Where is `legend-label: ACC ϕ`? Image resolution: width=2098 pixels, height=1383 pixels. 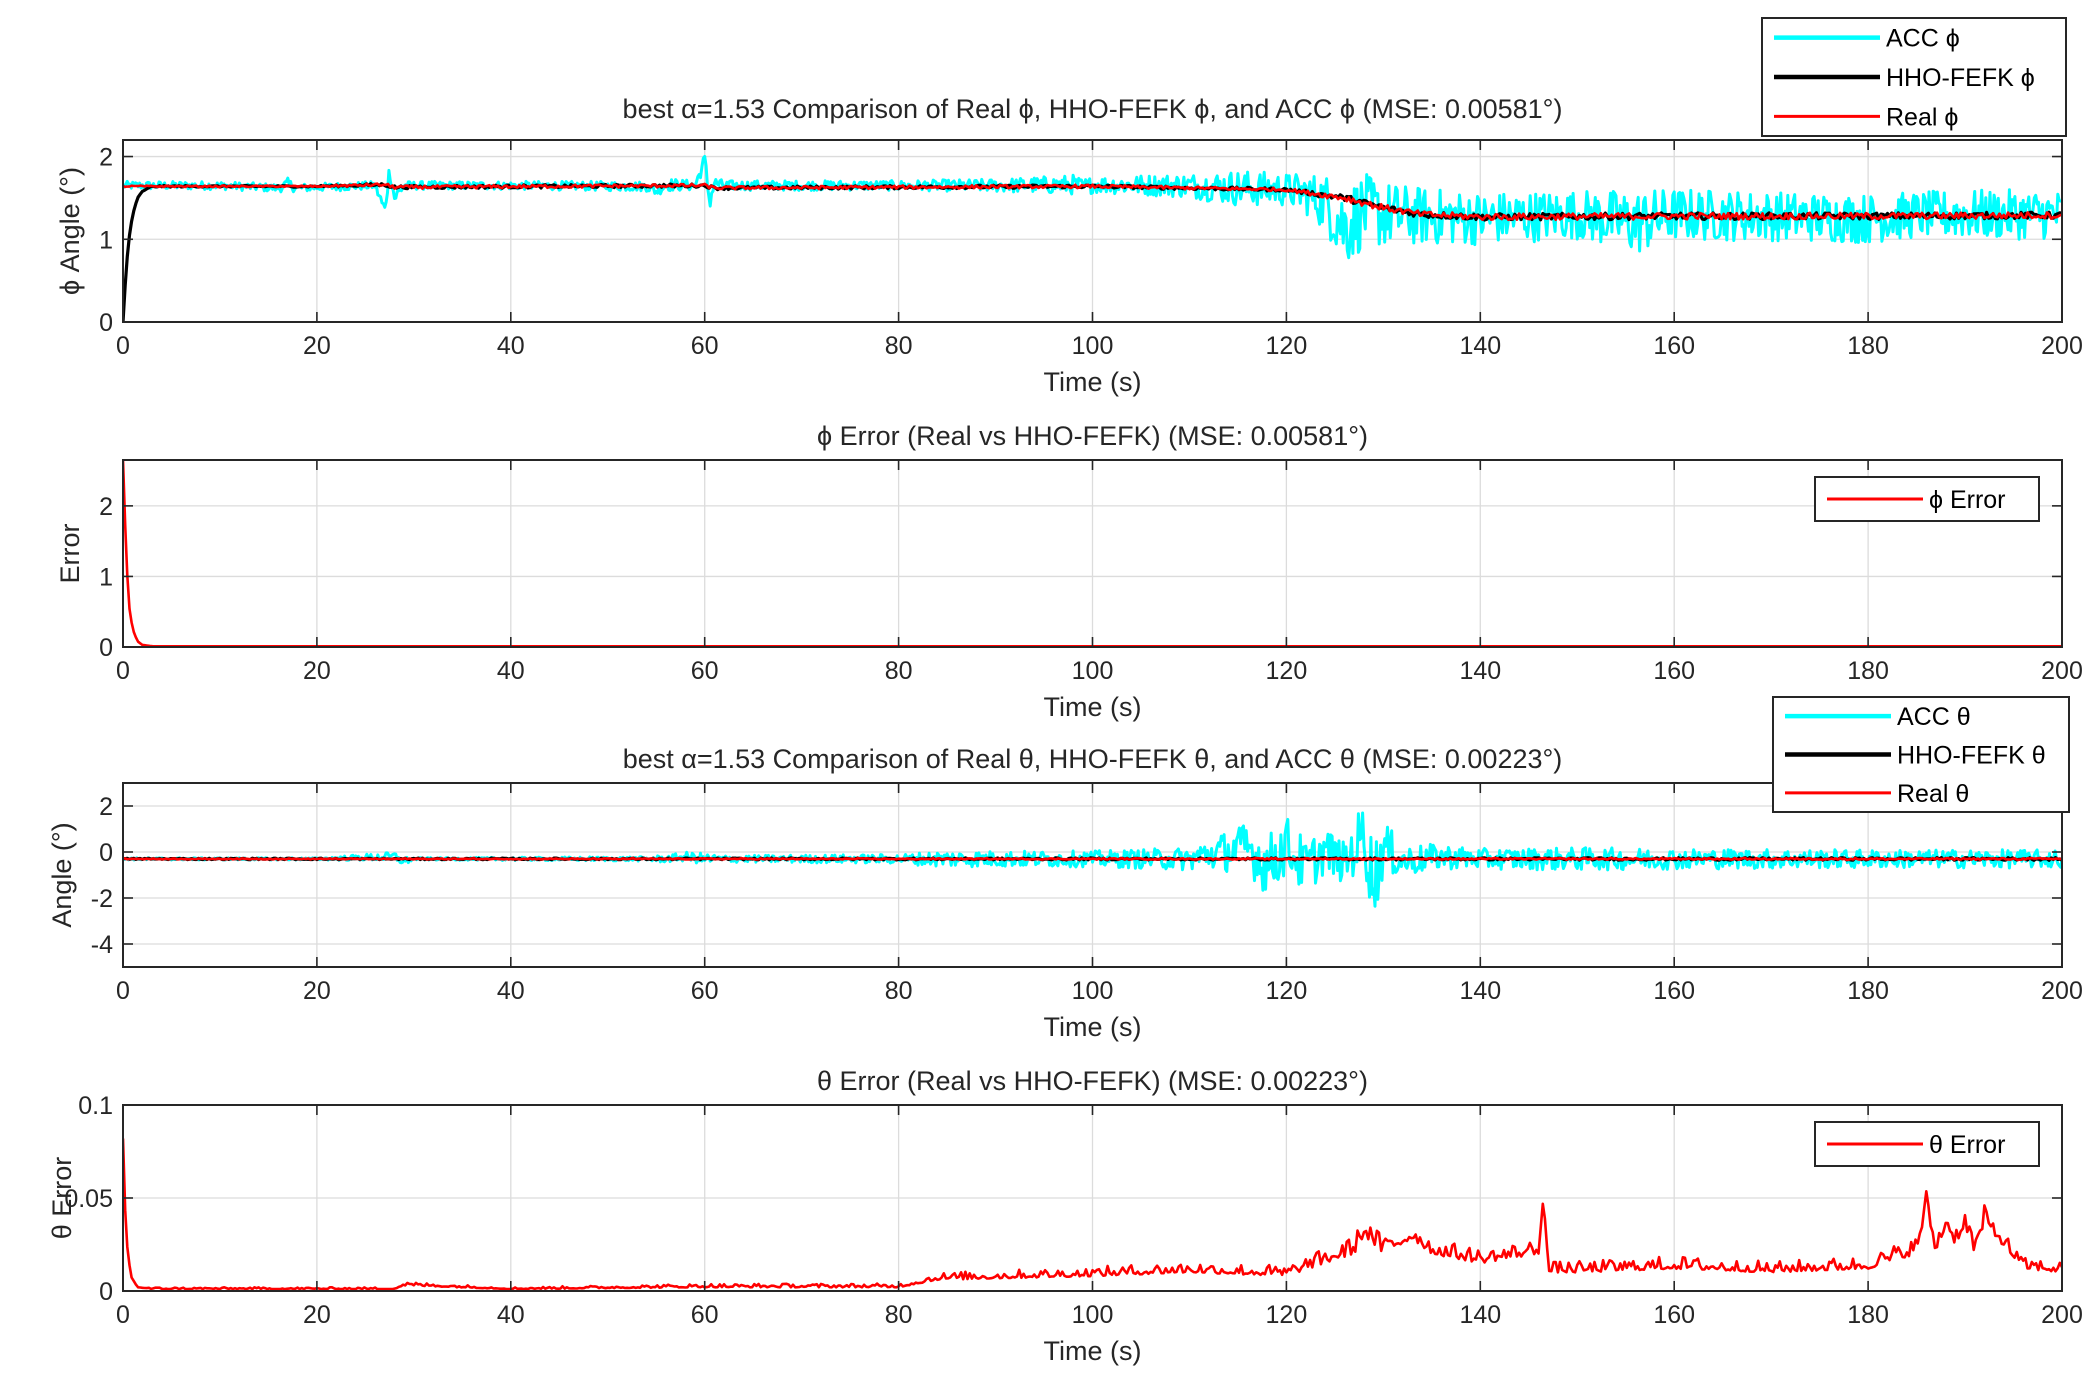
legend-label: ACC ϕ is located at coordinates (1923, 39).